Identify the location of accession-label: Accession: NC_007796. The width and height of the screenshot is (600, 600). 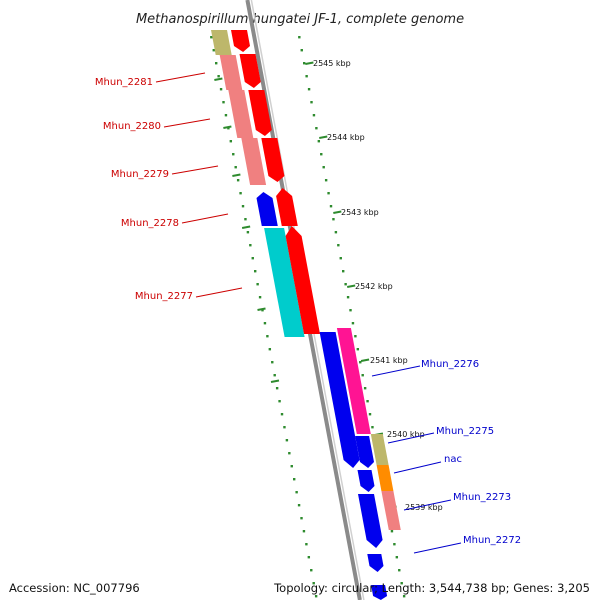
(74, 588).